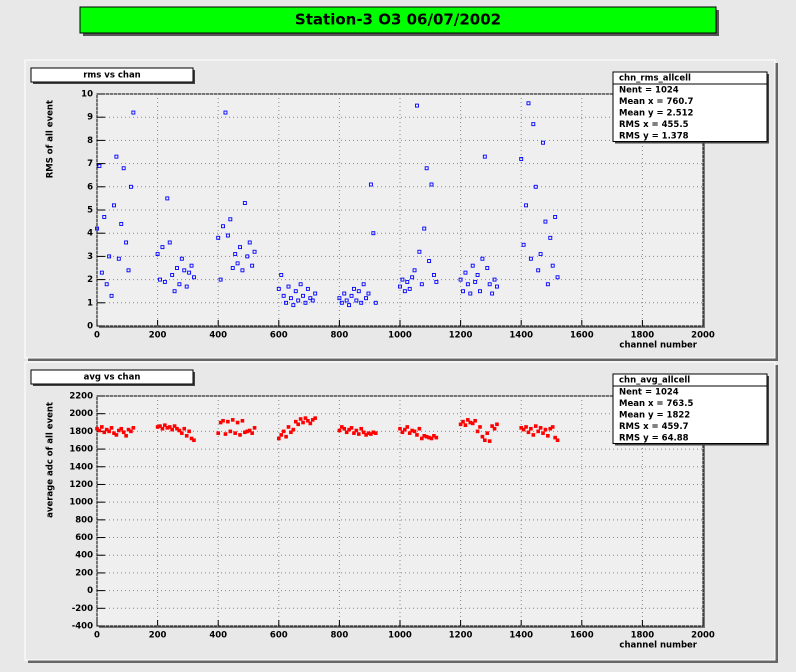 This screenshot has width=796, height=672. What do you see at coordinates (654, 125) in the screenshot?
I see `stats-line: RMS x = 455.5` at bounding box center [654, 125].